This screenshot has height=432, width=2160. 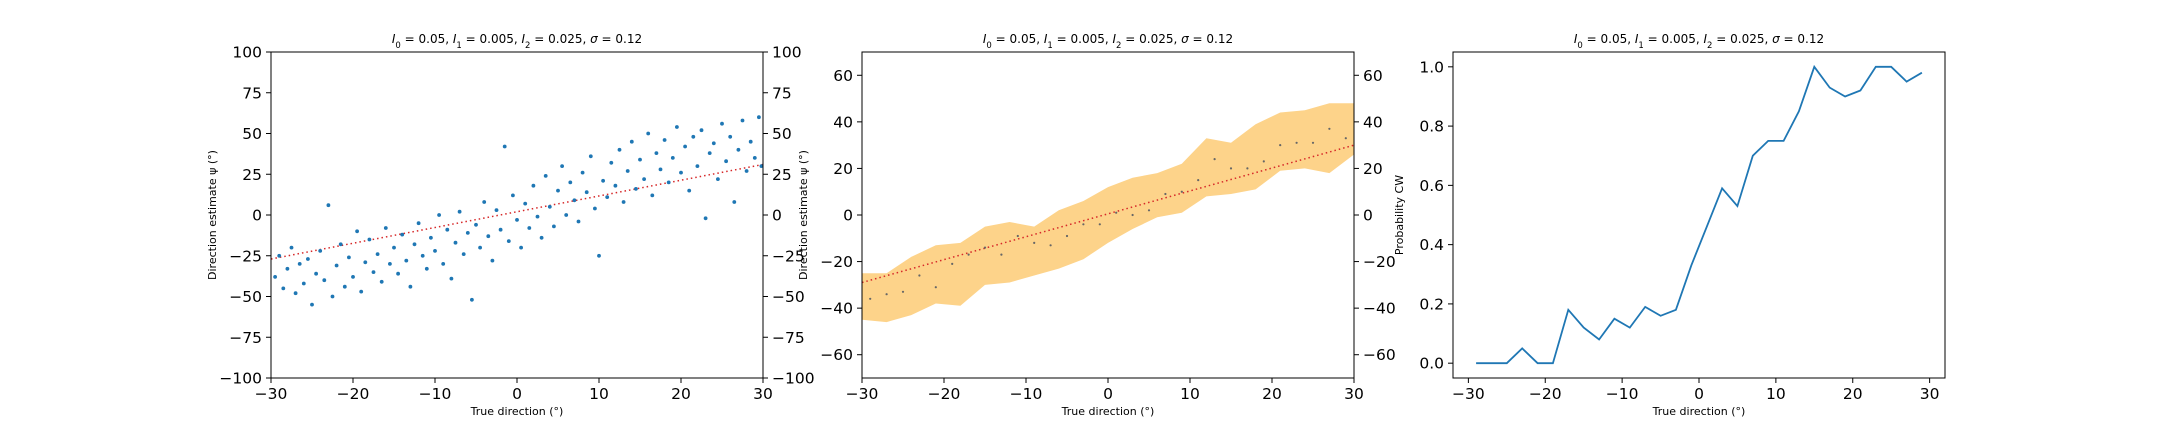 What do you see at coordinates (1379, 355) in the screenshot?
I see `right-y-tick-label: −60` at bounding box center [1379, 355].